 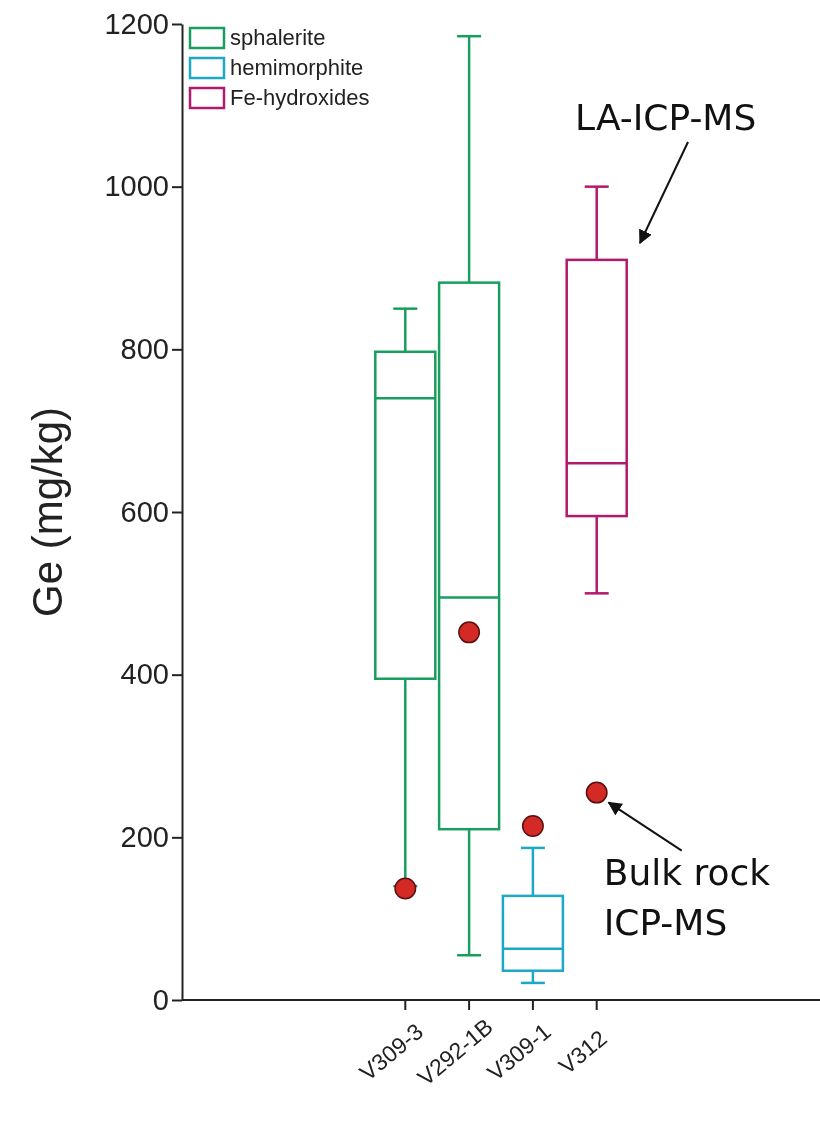 What do you see at coordinates (144, 349) in the screenshot?
I see `y-tick-label: 800` at bounding box center [144, 349].